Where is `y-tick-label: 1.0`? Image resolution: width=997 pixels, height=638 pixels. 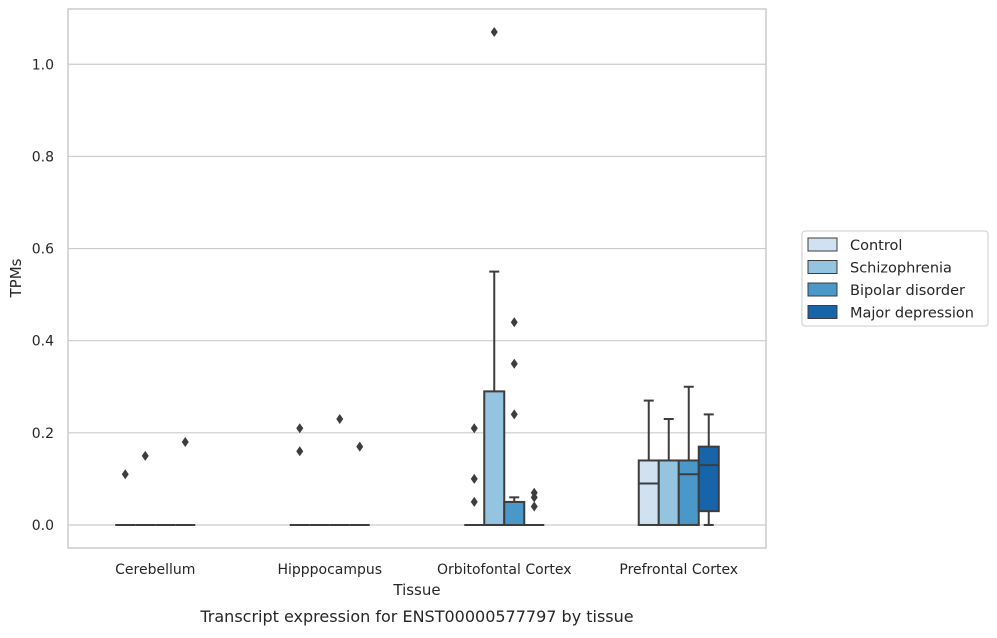
y-tick-label: 1.0 is located at coordinates (43, 65).